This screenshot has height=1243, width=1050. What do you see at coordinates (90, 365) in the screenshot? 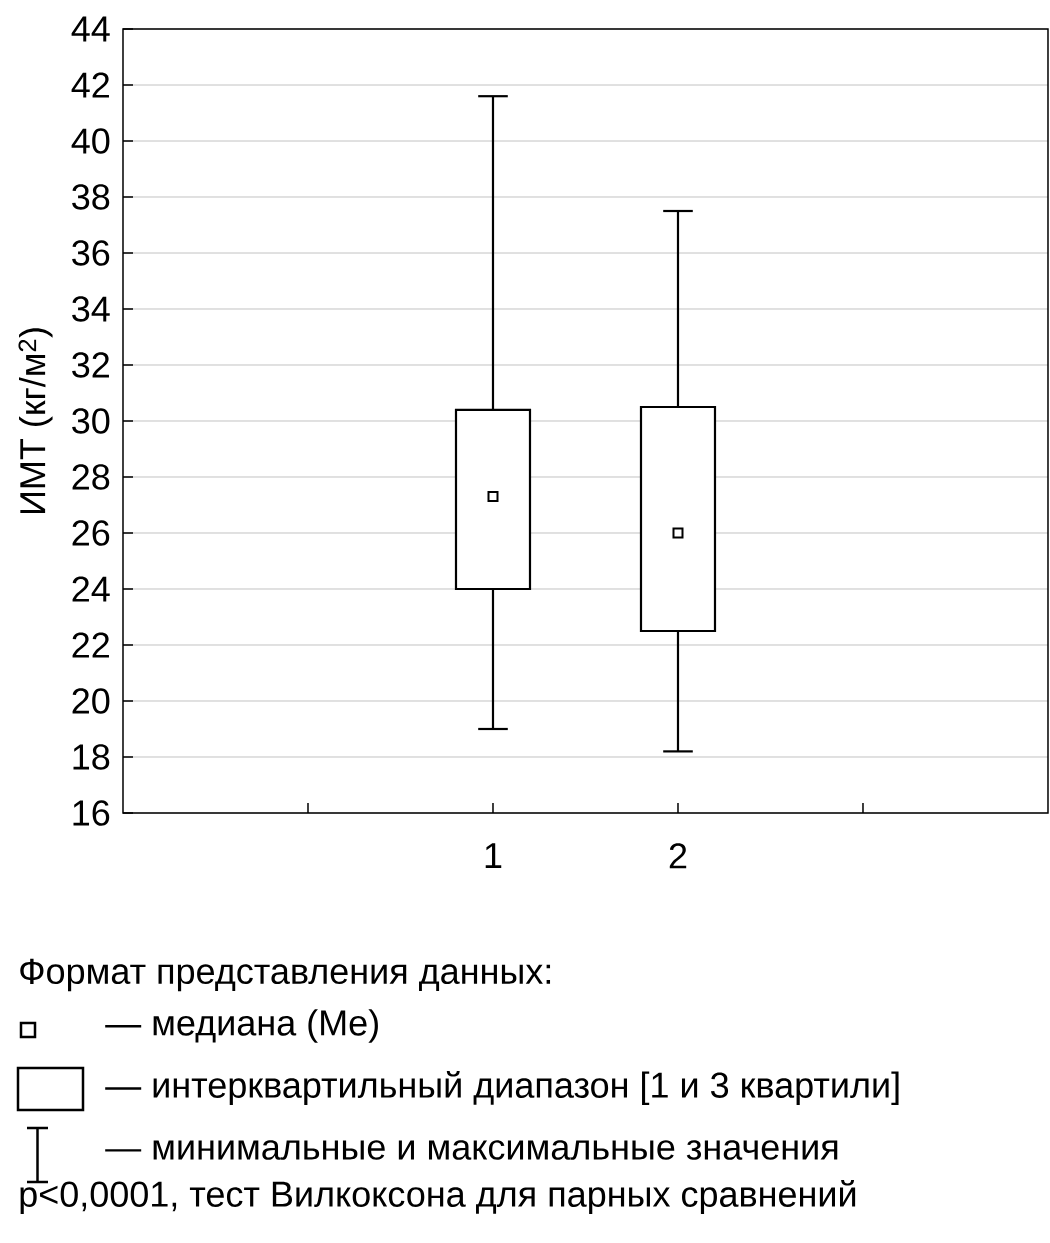
I see `y-tick-label: 32` at bounding box center [90, 365].